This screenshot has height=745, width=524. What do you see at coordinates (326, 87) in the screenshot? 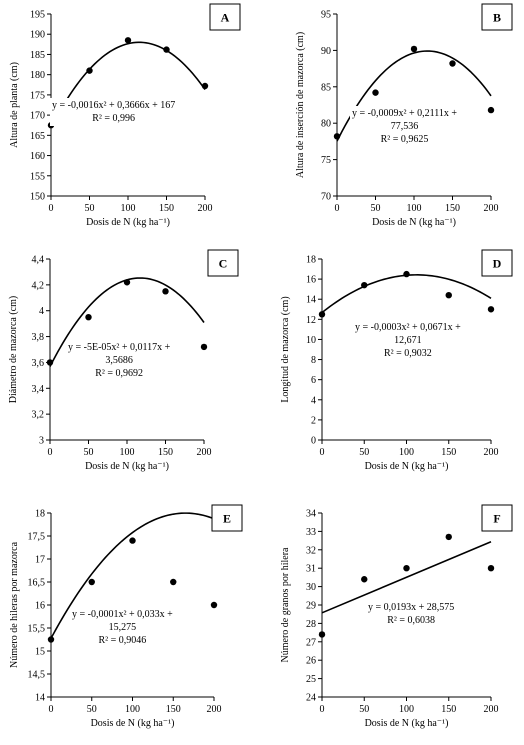
I see `y-tick-label: 85` at bounding box center [326, 87].